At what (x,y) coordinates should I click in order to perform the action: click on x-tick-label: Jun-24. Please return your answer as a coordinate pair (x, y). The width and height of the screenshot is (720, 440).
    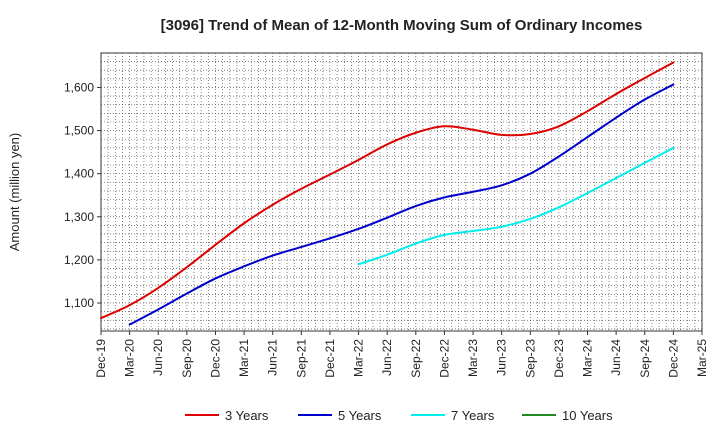
    Looking at the image, I should click on (616, 357).